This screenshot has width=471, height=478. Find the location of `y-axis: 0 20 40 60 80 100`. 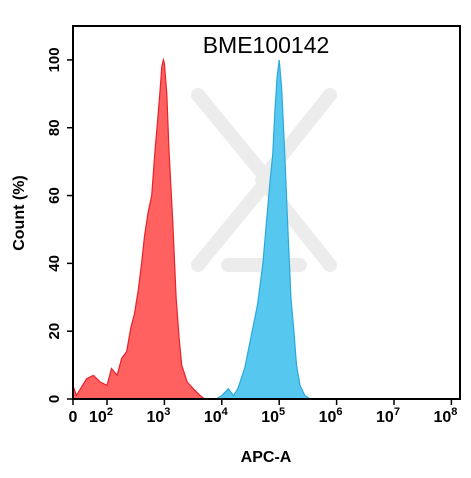

y-axis: 0 20 40 60 80 100 is located at coordinates (59, 225).